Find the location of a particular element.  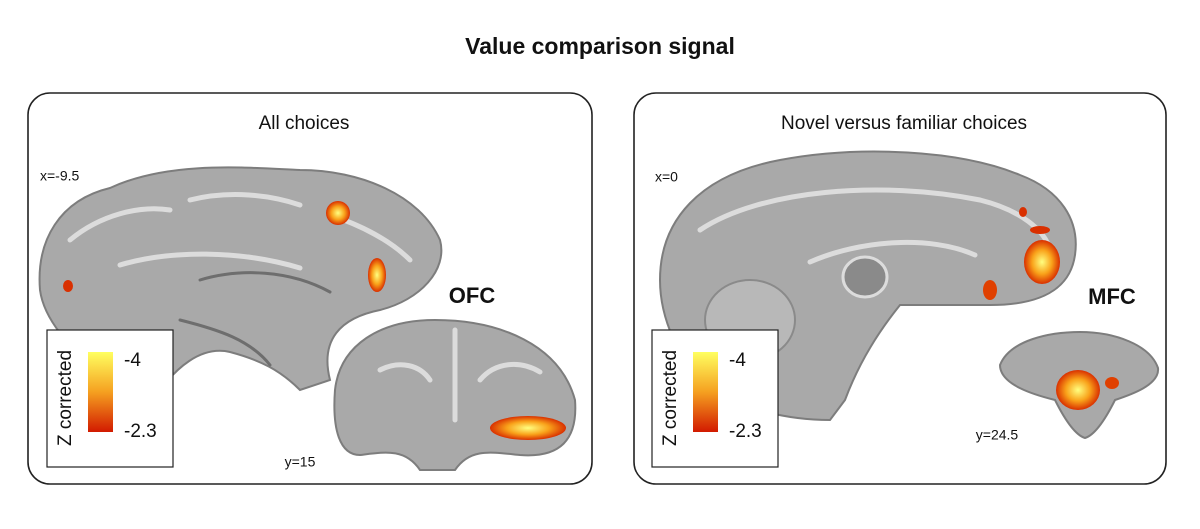

brainstem-structure is located at coordinates (865, 277).